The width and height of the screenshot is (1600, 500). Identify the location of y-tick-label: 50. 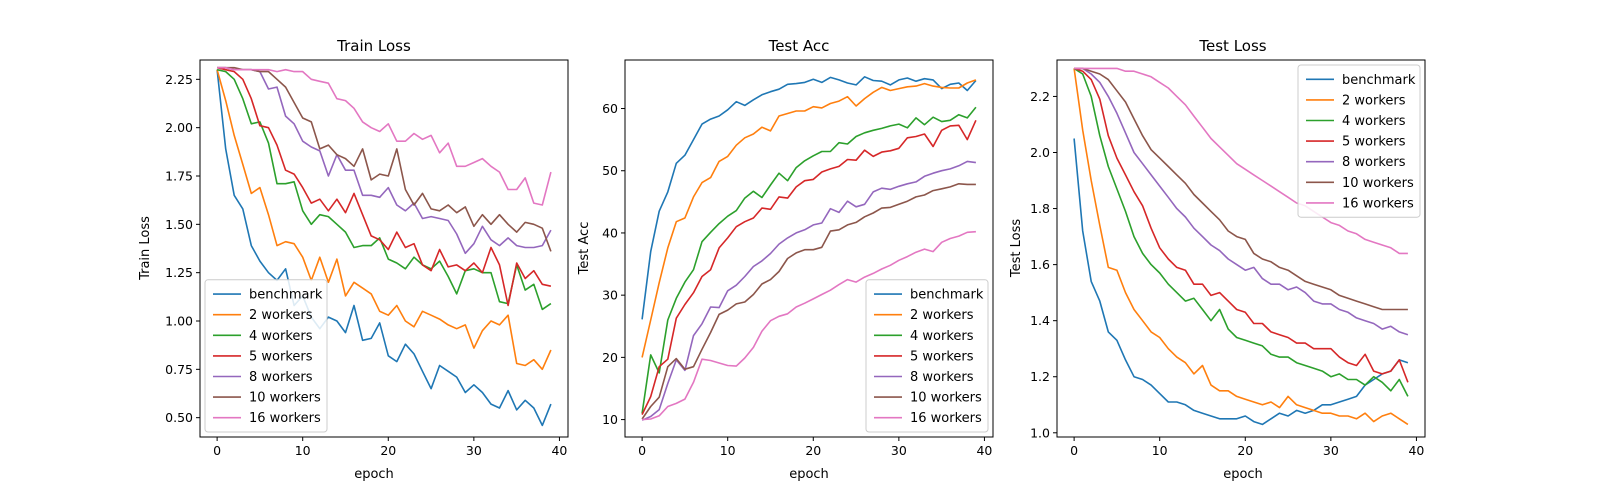
(610, 170).